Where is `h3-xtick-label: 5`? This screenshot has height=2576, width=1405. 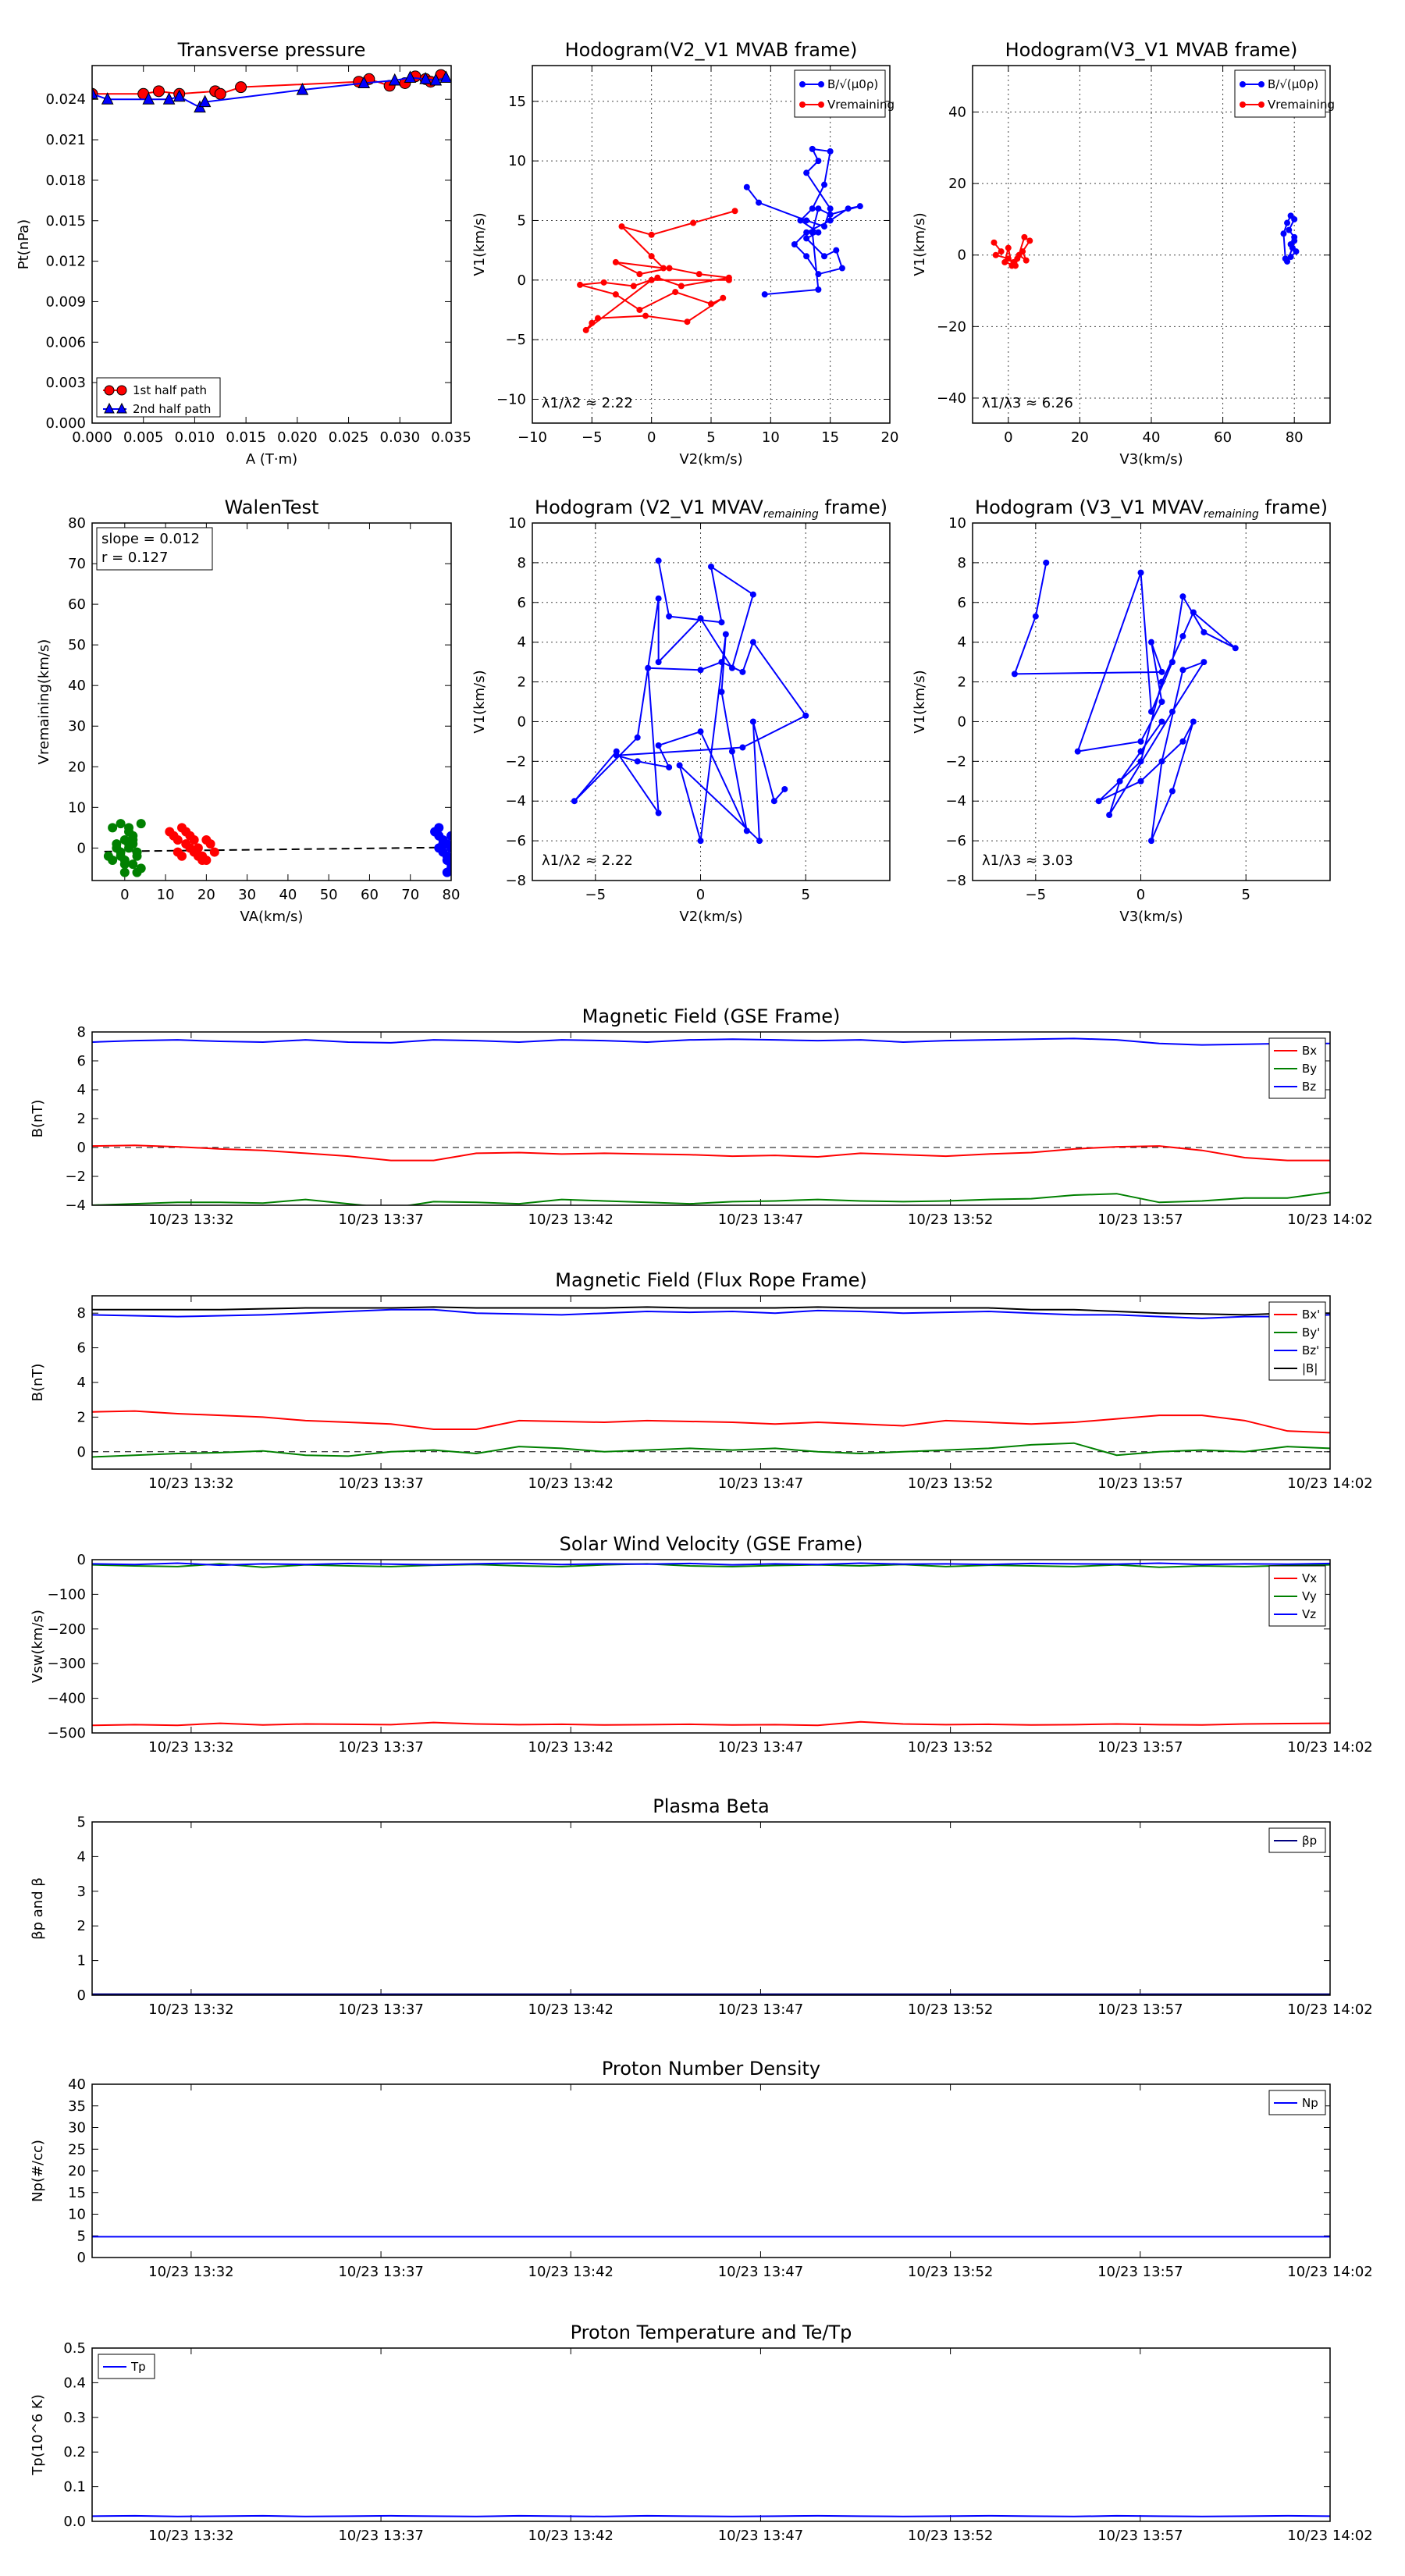 h3-xtick-label: 5 is located at coordinates (806, 895).